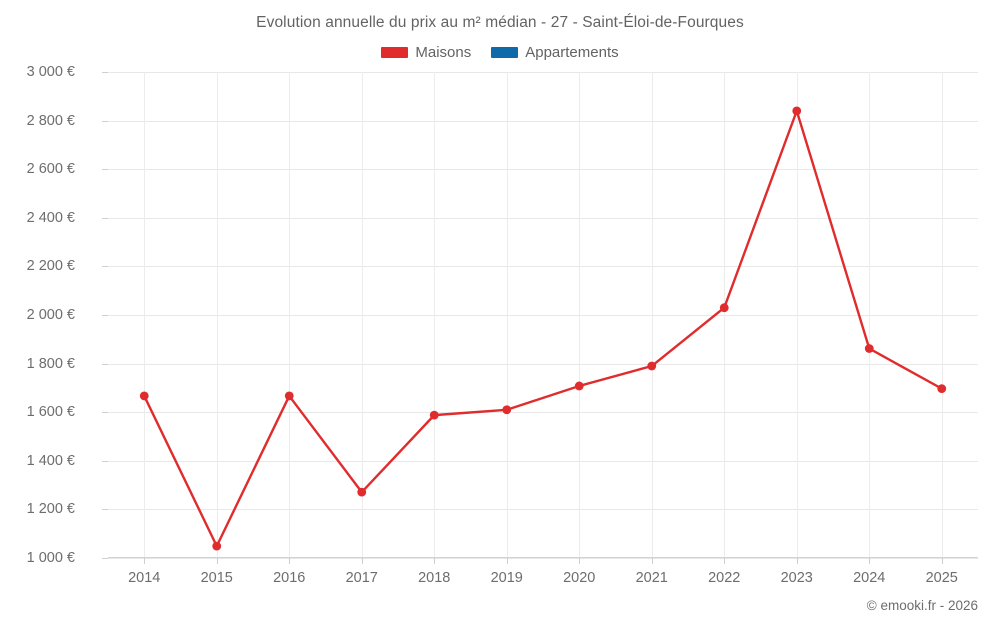 This screenshot has height=625, width=1000. What do you see at coordinates (50, 558) in the screenshot?
I see `y-tick-label: 1 000 €` at bounding box center [50, 558].